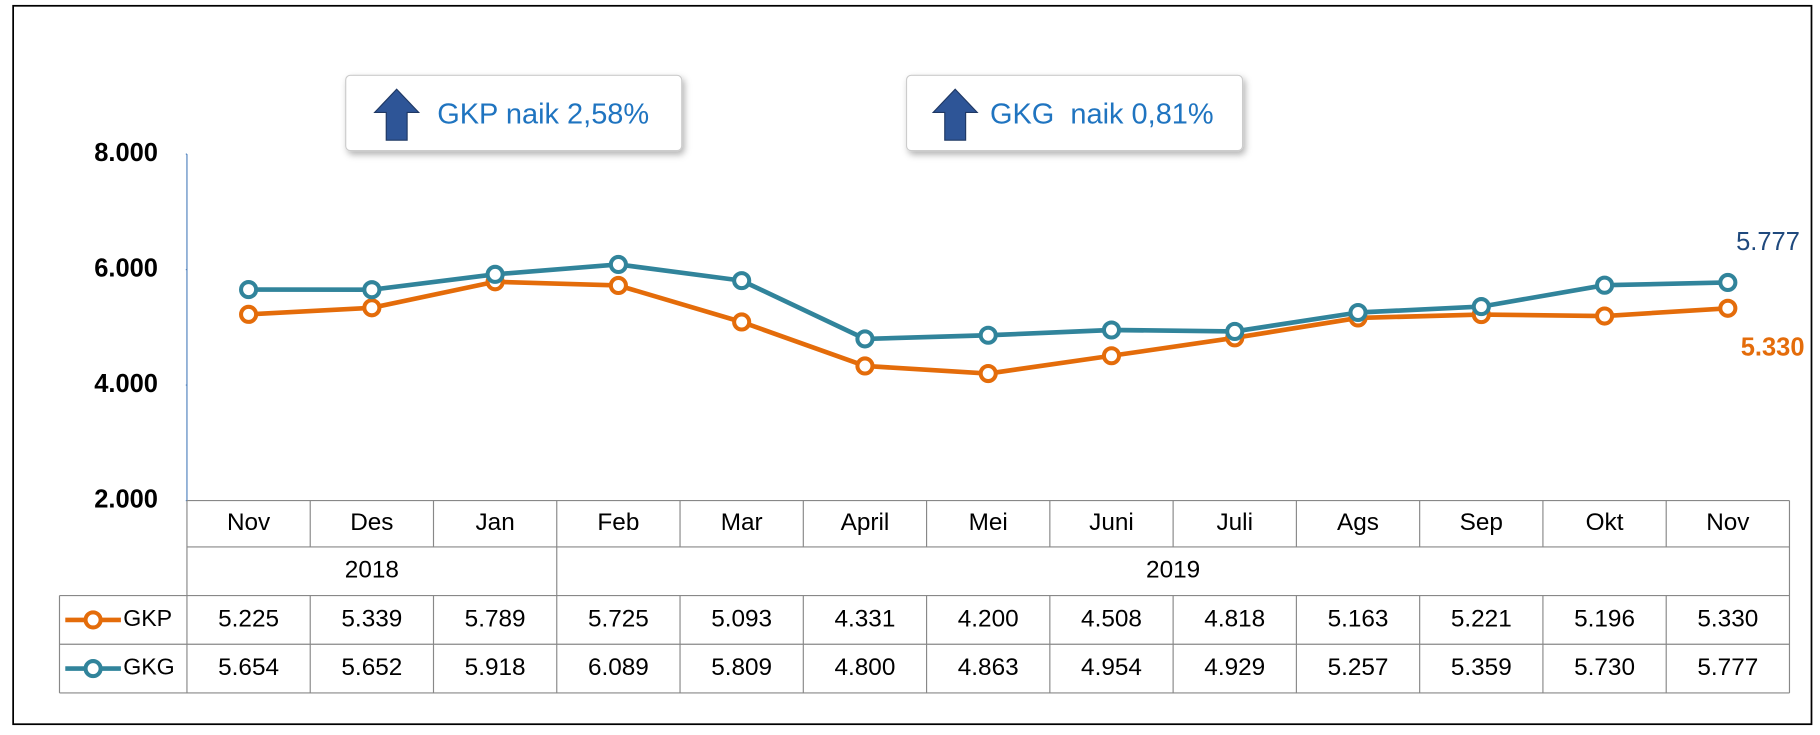  What do you see at coordinates (1604, 667) in the screenshot?
I see `table-value: 5.730` at bounding box center [1604, 667].